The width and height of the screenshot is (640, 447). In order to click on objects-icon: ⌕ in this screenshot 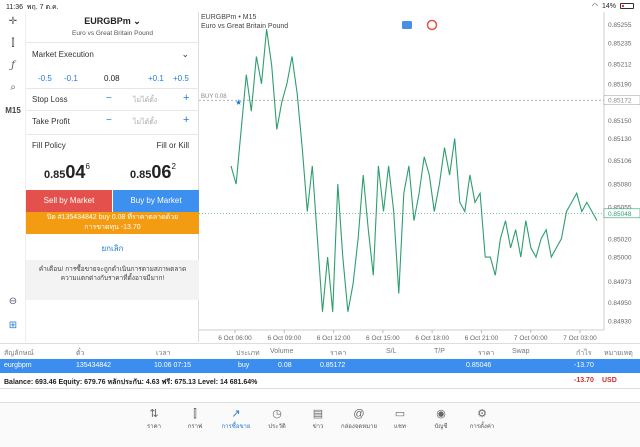, I will do `click(13, 87)`.